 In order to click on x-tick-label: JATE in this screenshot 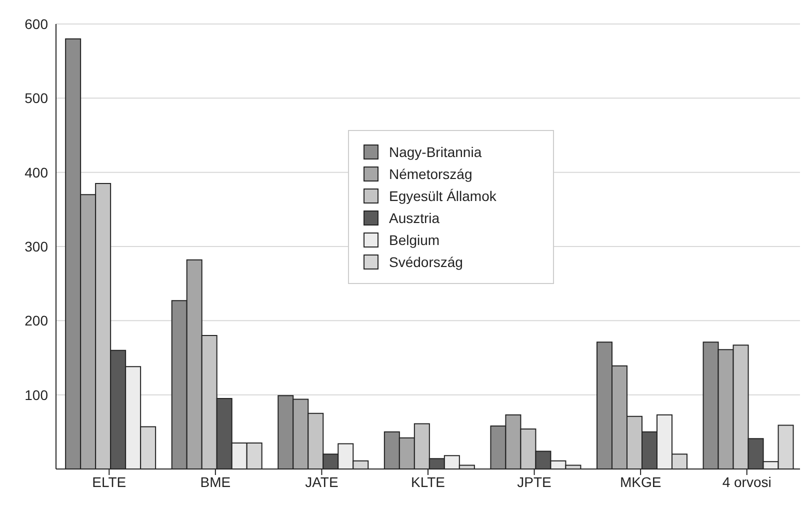, I will do `click(321, 482)`.